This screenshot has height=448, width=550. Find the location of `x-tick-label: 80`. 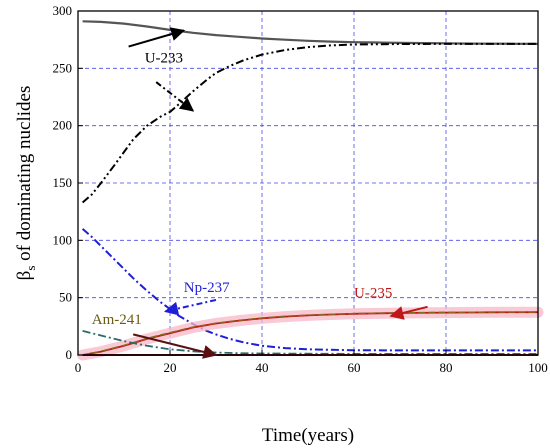

x-tick-label: 80 is located at coordinates (446, 367).